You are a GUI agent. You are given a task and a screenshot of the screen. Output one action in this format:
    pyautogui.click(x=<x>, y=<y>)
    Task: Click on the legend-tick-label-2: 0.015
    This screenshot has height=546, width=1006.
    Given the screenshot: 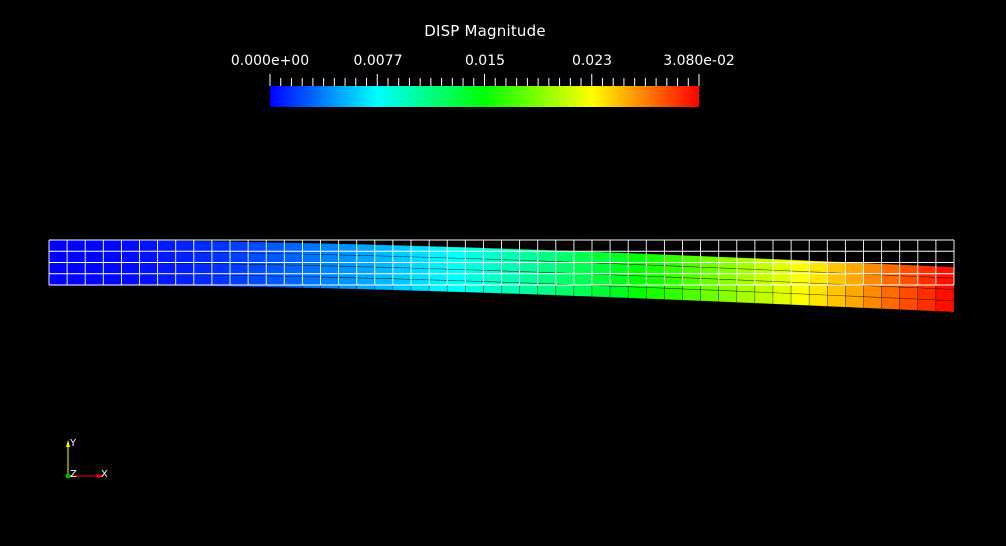 What is the action you would take?
    pyautogui.click(x=485, y=61)
    